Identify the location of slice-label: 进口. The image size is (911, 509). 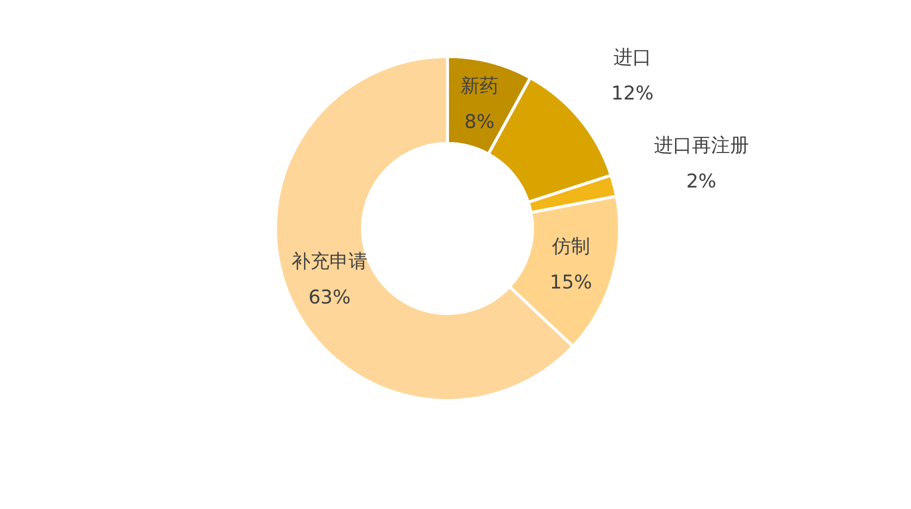
(632, 57).